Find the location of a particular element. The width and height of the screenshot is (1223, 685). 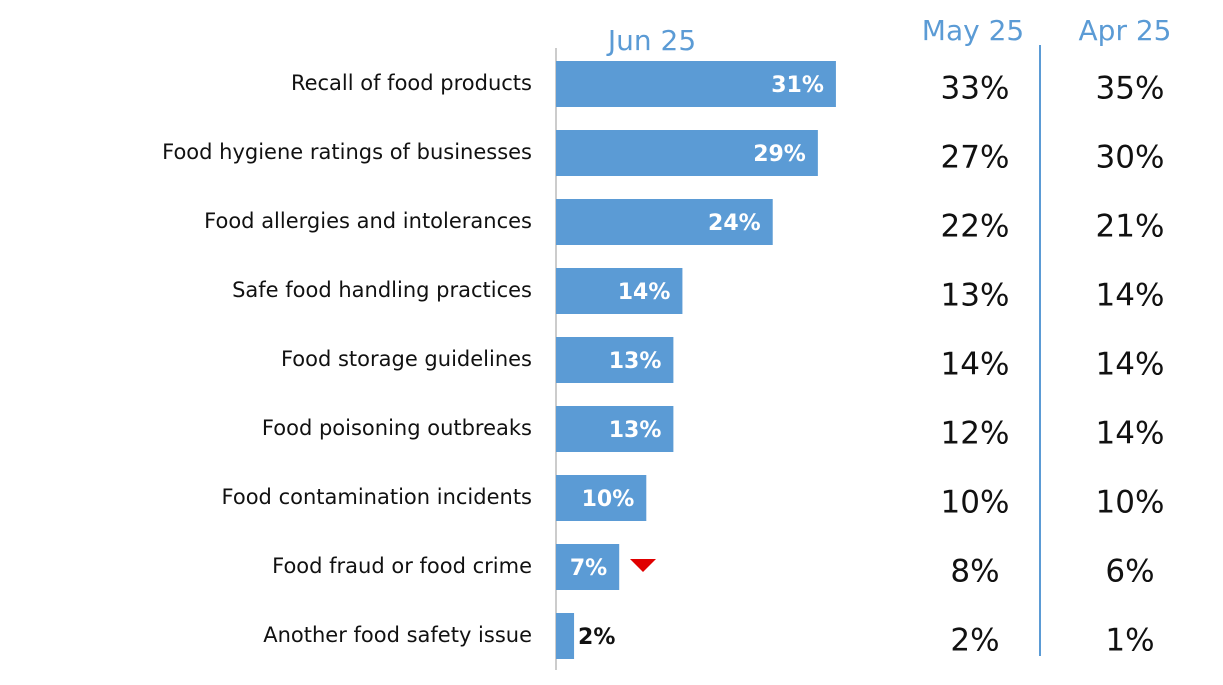

value-label: 31% is located at coordinates (797, 85).